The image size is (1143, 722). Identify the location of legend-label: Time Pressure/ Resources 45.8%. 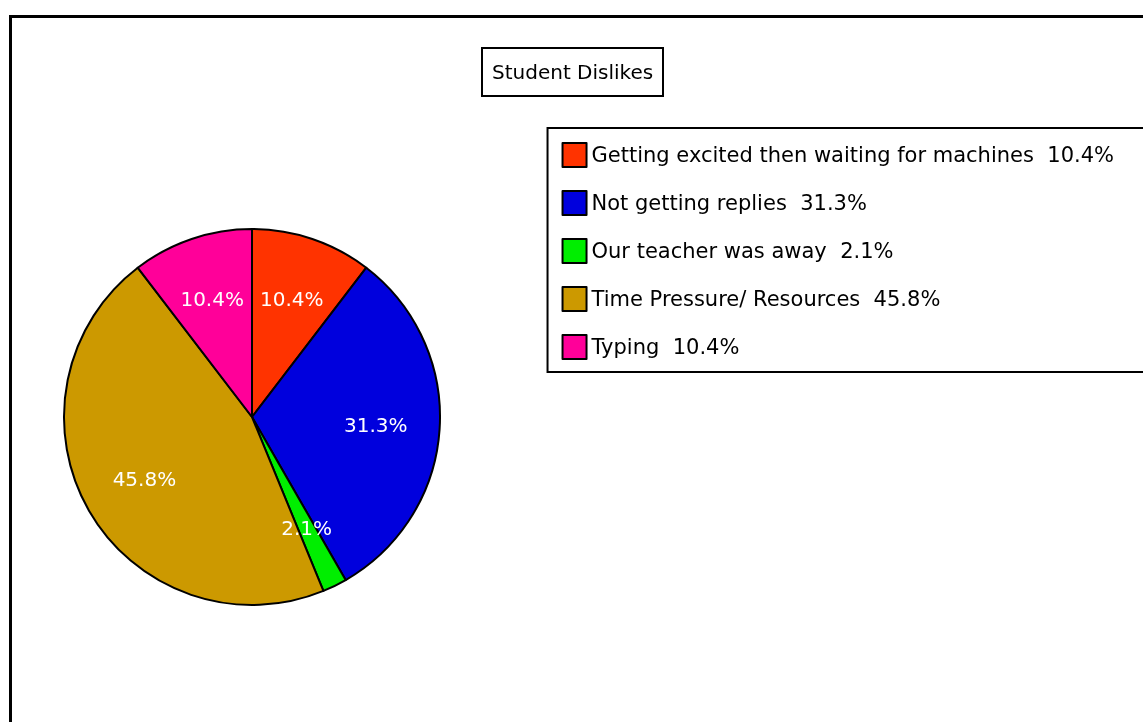
(765, 299).